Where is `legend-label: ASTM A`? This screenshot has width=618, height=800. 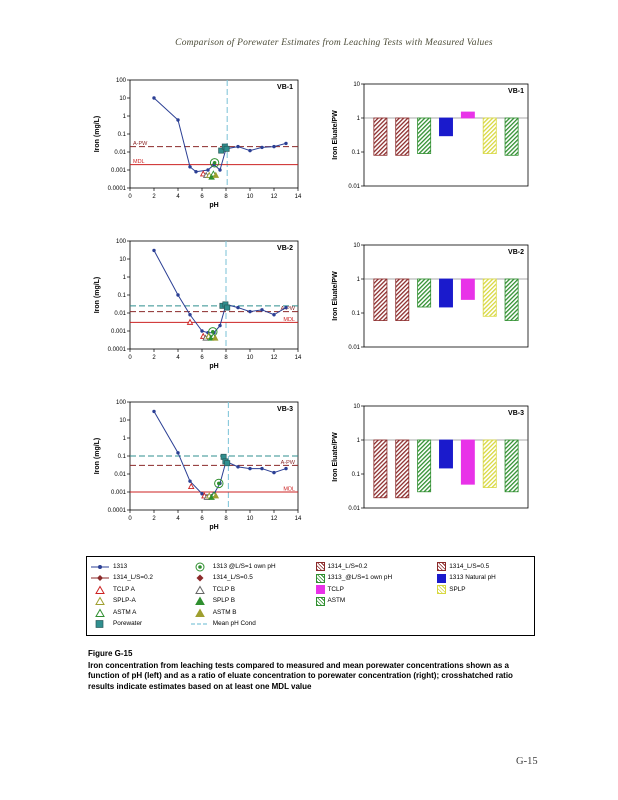
legend-label: ASTM A is located at coordinates (125, 612).